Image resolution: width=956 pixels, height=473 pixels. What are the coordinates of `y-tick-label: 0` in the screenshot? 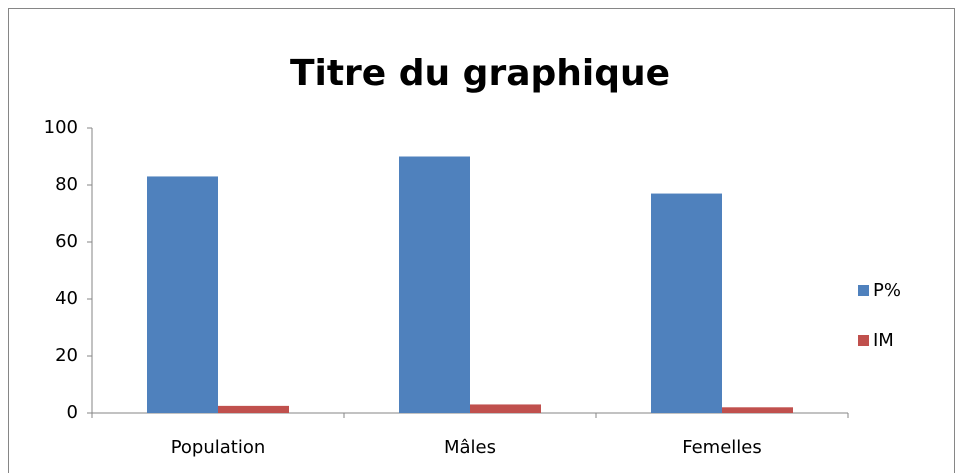 It's located at (72, 412).